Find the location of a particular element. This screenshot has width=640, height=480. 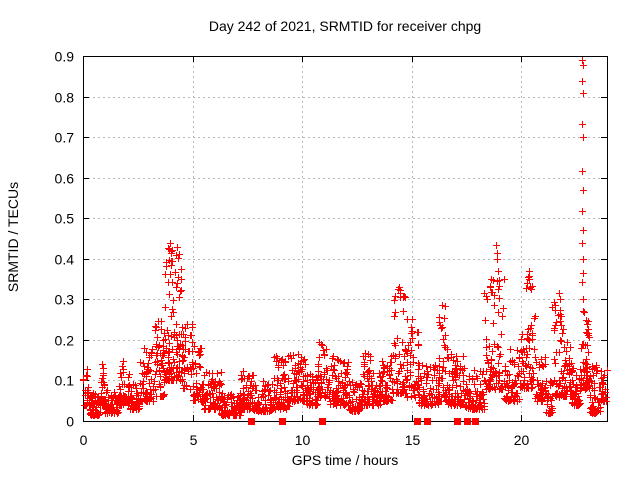

svg-text: 10 is located at coordinates (303, 440).